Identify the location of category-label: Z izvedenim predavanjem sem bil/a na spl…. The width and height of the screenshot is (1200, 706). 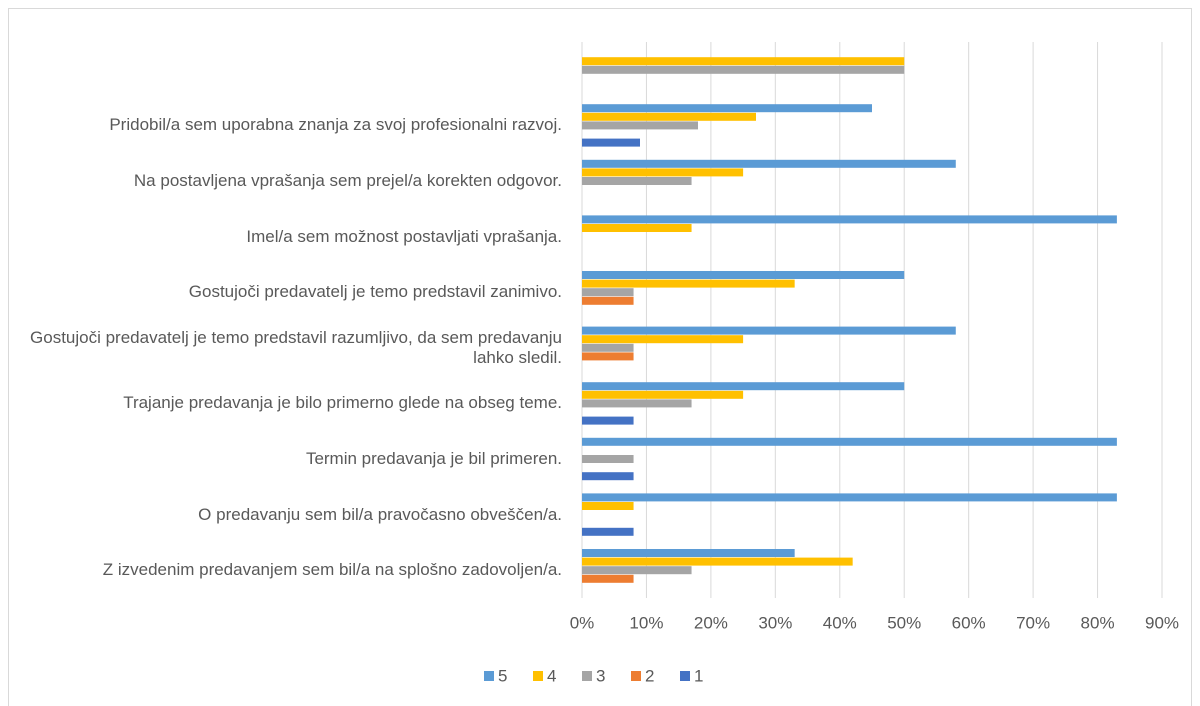
(332, 570).